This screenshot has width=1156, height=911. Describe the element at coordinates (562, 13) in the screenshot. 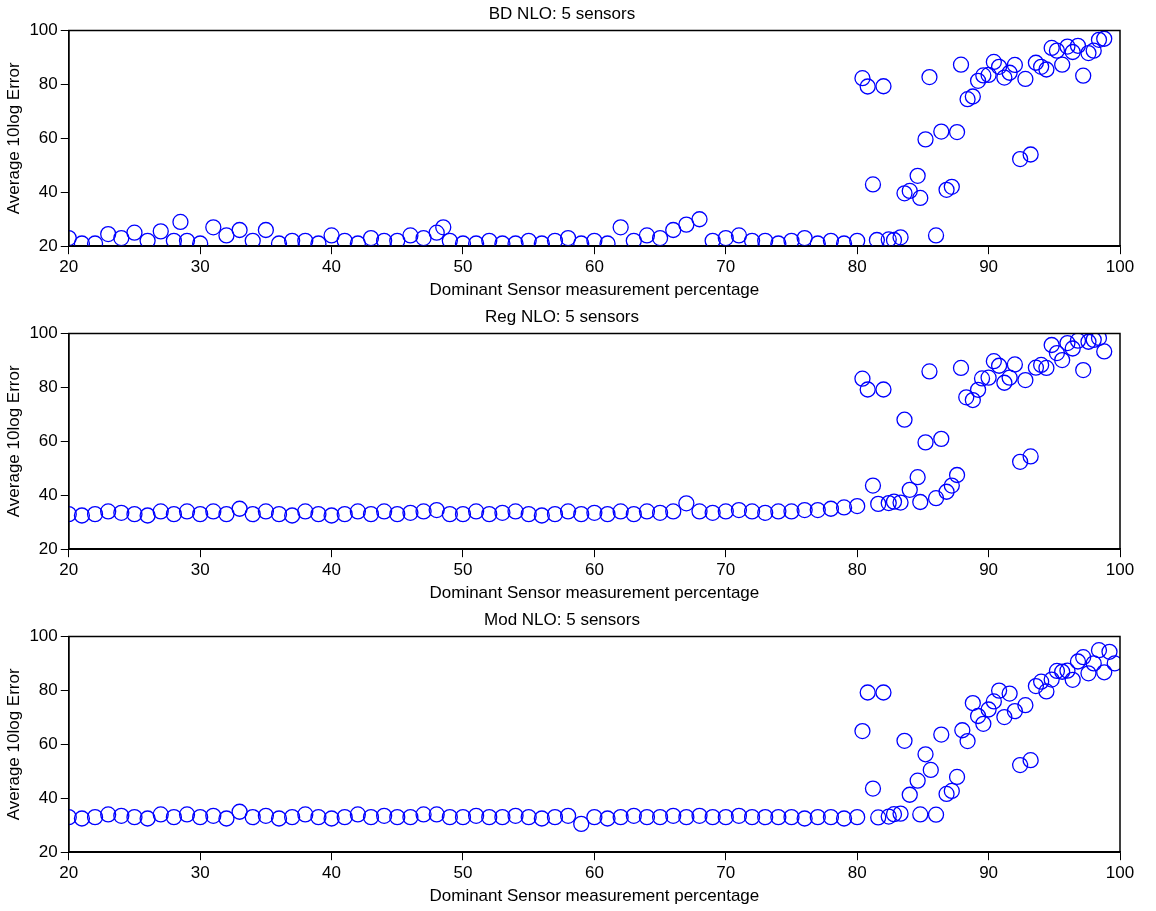

I see `chart-title: BD NLO: 5 sensors` at that location.